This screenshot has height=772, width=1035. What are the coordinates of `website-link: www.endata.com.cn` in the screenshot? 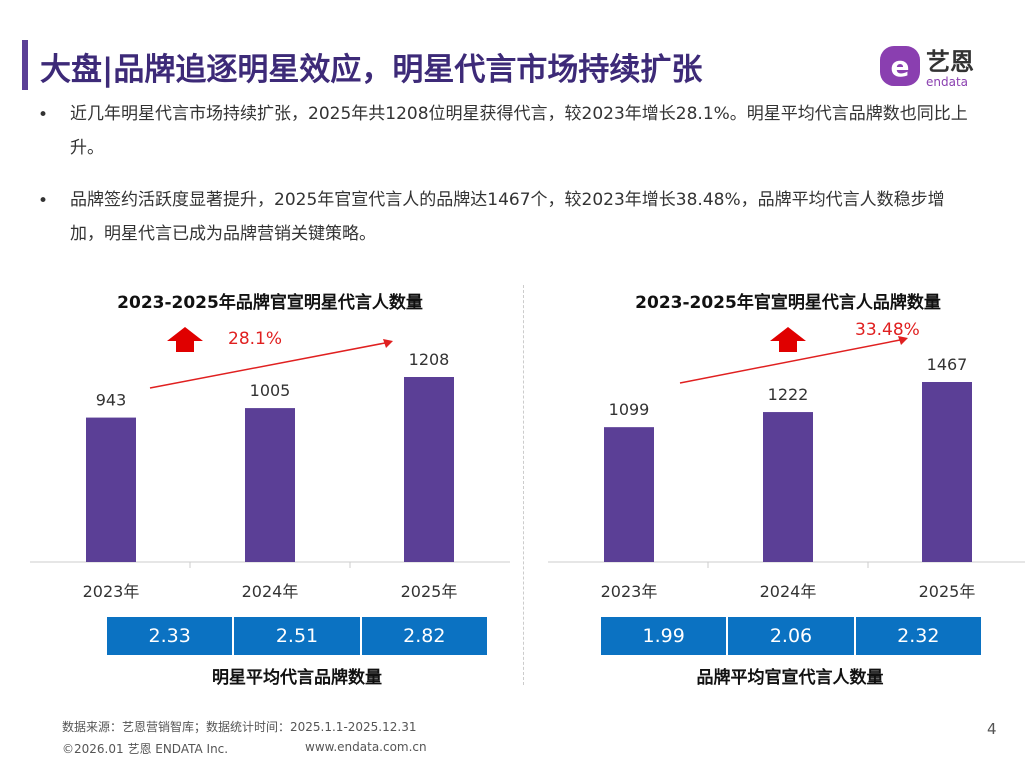 It's located at (366, 747).